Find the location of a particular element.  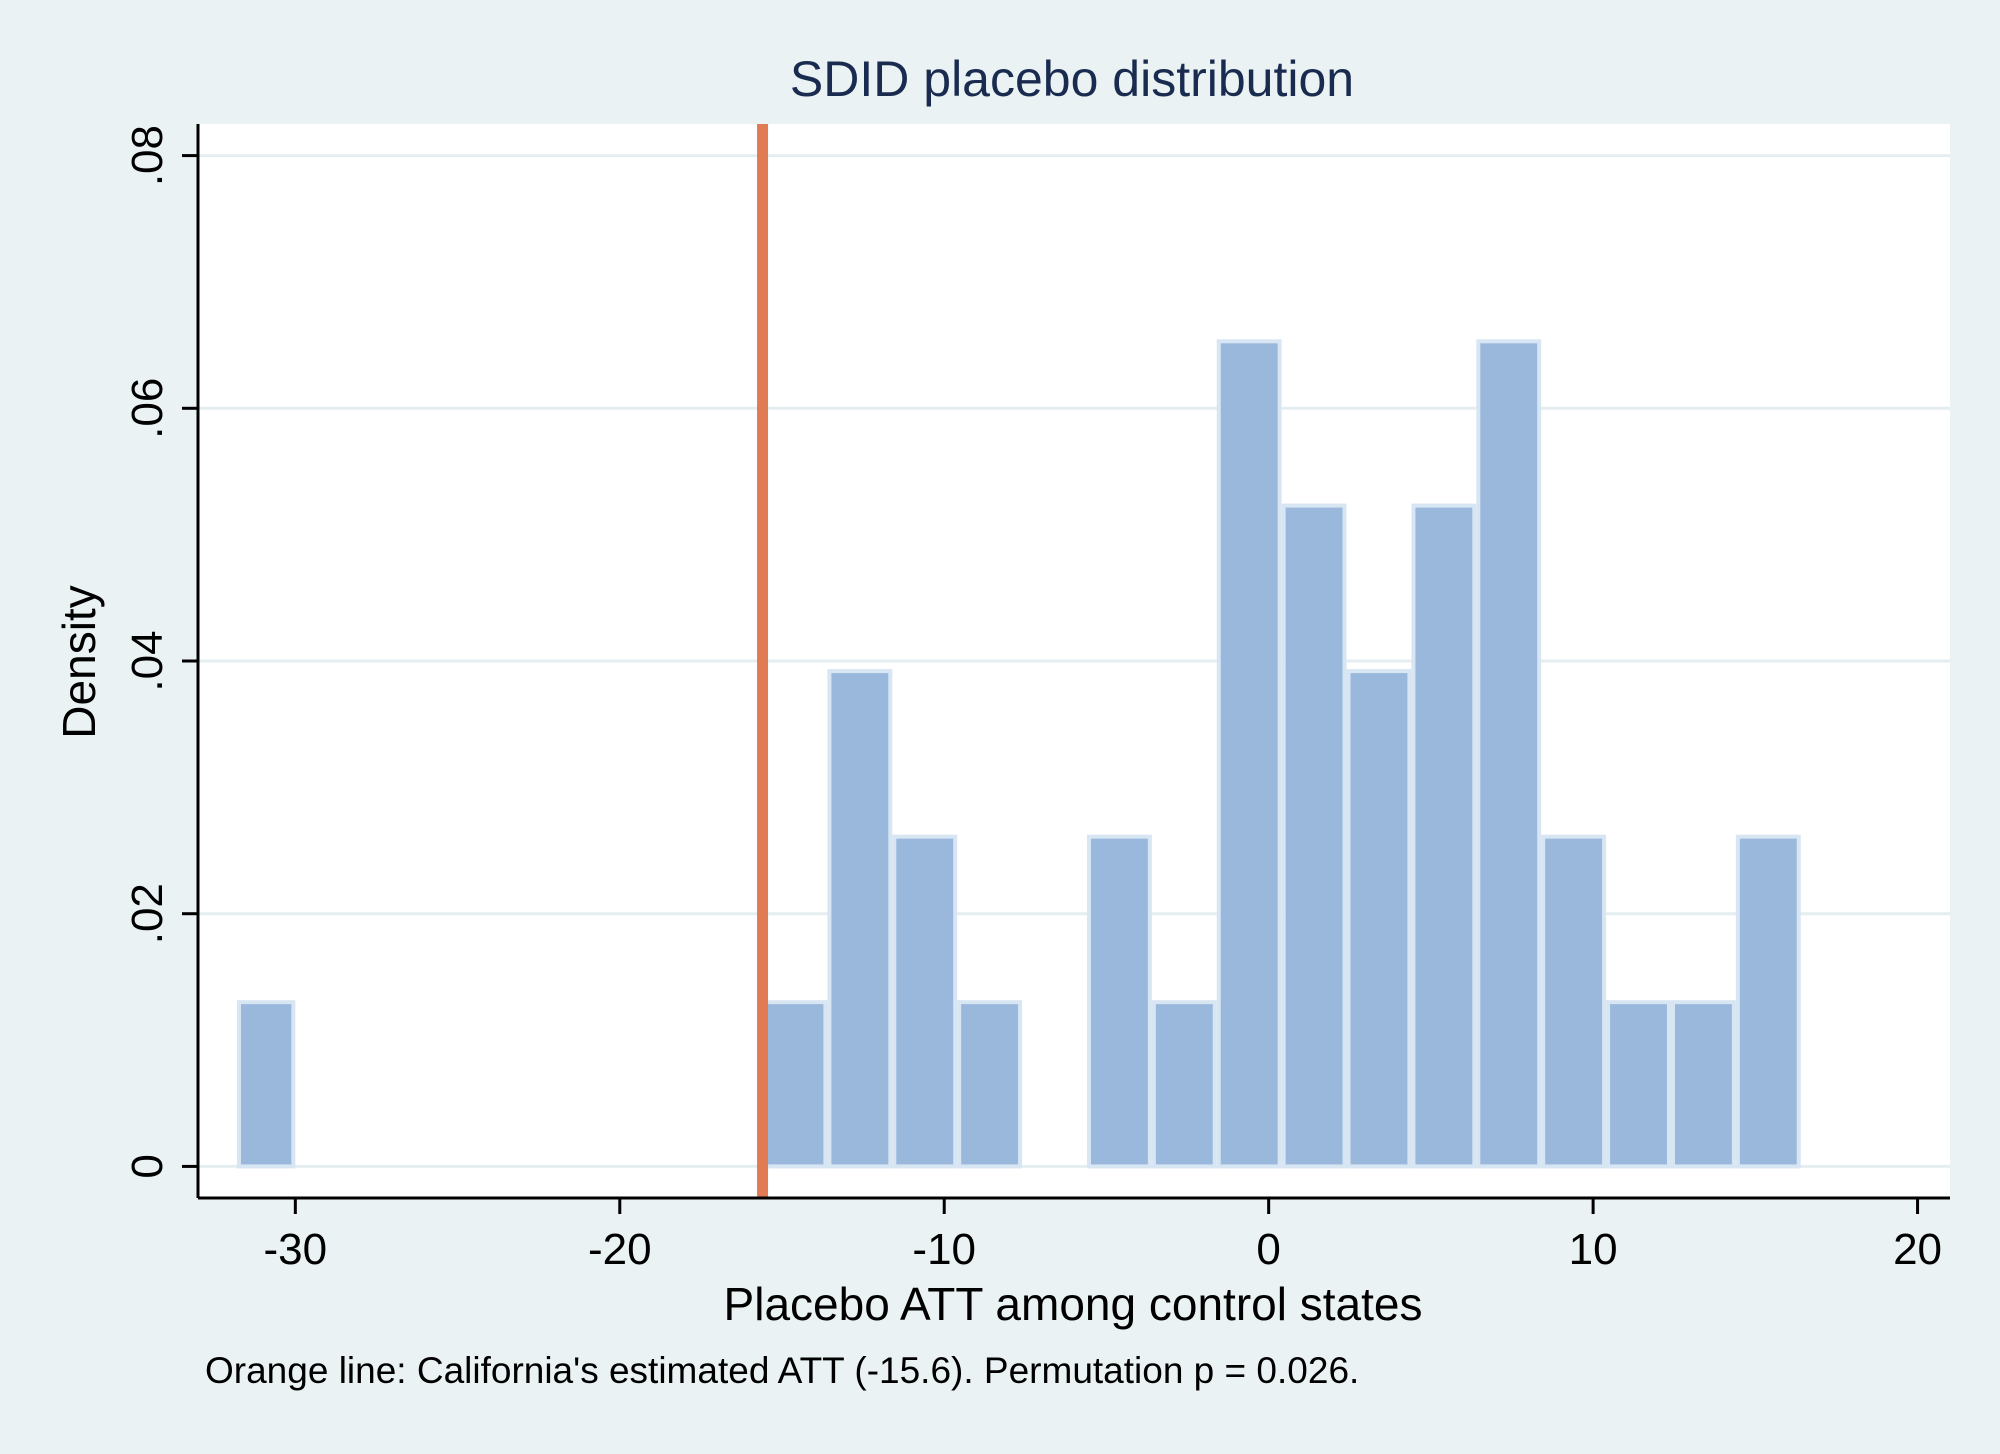

y-tick-label: .04 is located at coordinates (147, 660).